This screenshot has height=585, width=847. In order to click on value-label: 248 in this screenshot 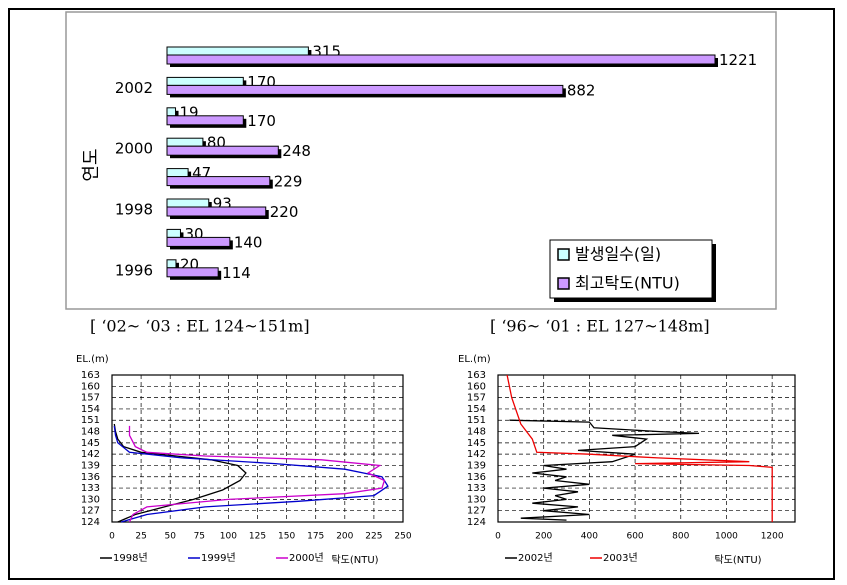, I will do `click(296, 151)`.